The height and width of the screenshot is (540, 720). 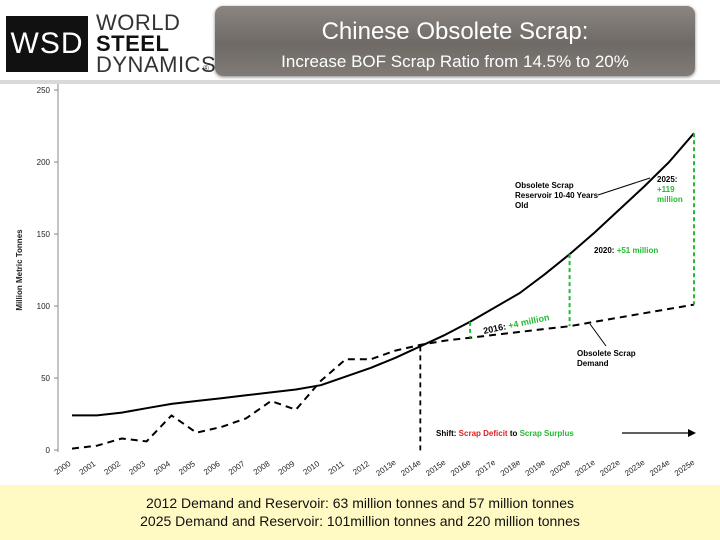 What do you see at coordinates (411, 468) in the screenshot?
I see `x-tick-label: 2014e` at bounding box center [411, 468].